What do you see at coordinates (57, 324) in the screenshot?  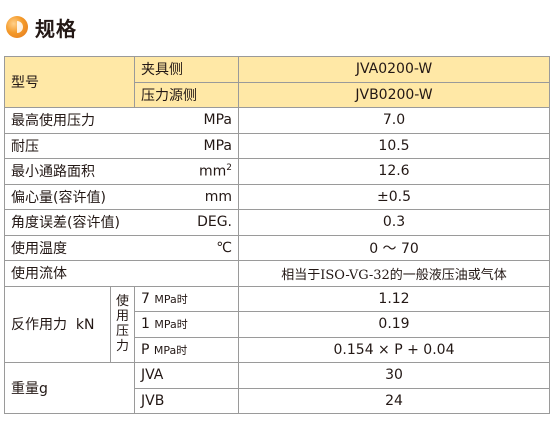 I see `reaction-force-label: 反作用力 kN` at bounding box center [57, 324].